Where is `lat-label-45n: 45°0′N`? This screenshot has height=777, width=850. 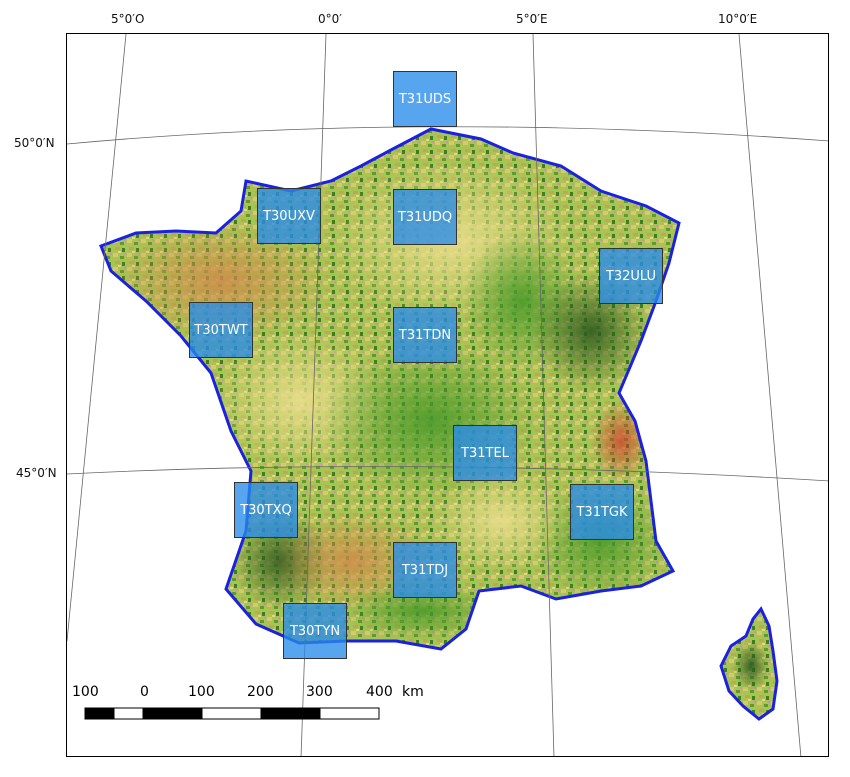
lat-label-45n: 45°0′N is located at coordinates (36, 473).